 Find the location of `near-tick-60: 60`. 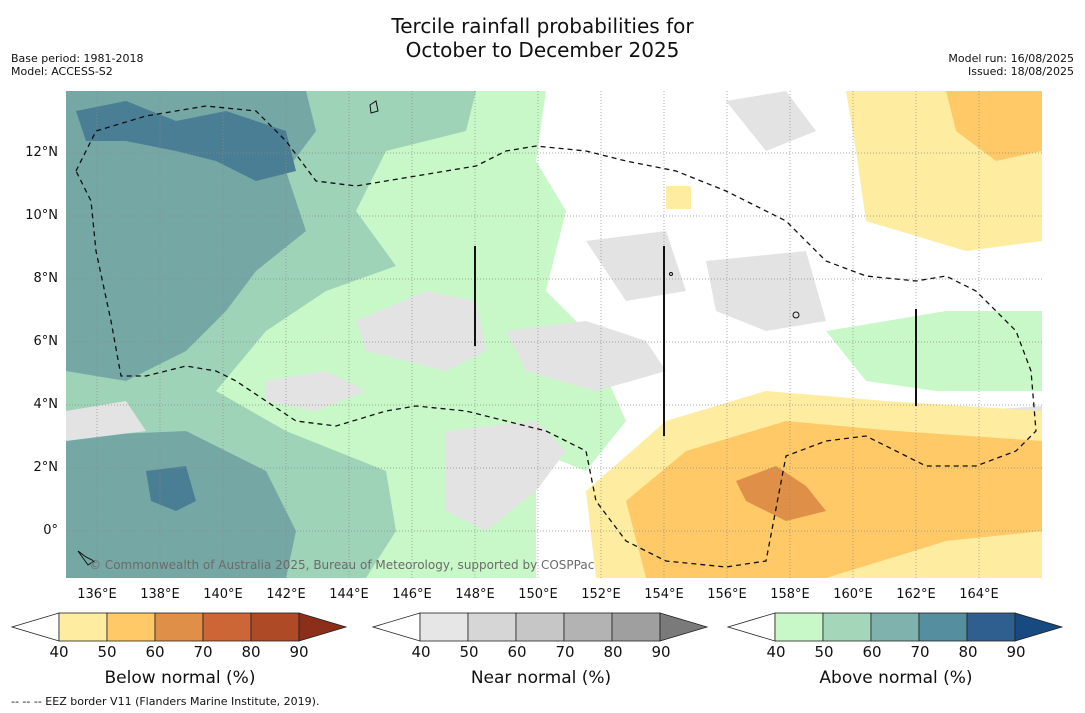

near-tick-60: 60 is located at coordinates (517, 652).